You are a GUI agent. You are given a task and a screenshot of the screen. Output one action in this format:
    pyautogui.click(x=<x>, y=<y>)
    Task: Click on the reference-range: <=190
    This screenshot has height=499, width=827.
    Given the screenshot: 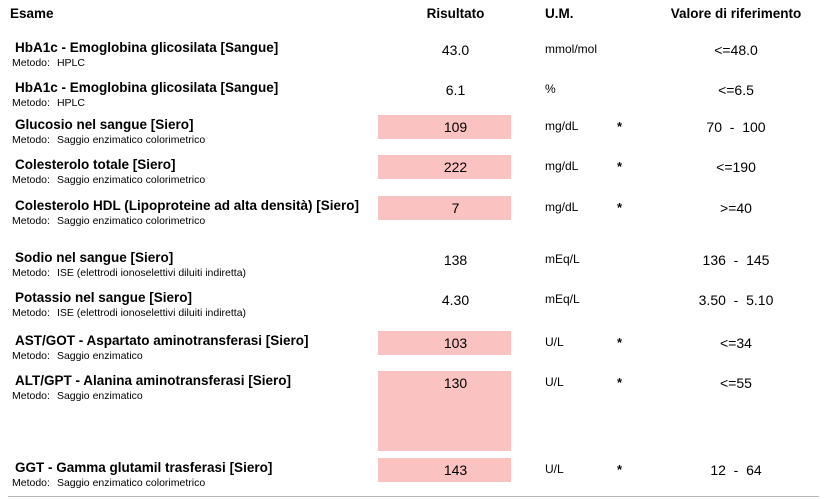 What is the action you would take?
    pyautogui.click(x=736, y=167)
    